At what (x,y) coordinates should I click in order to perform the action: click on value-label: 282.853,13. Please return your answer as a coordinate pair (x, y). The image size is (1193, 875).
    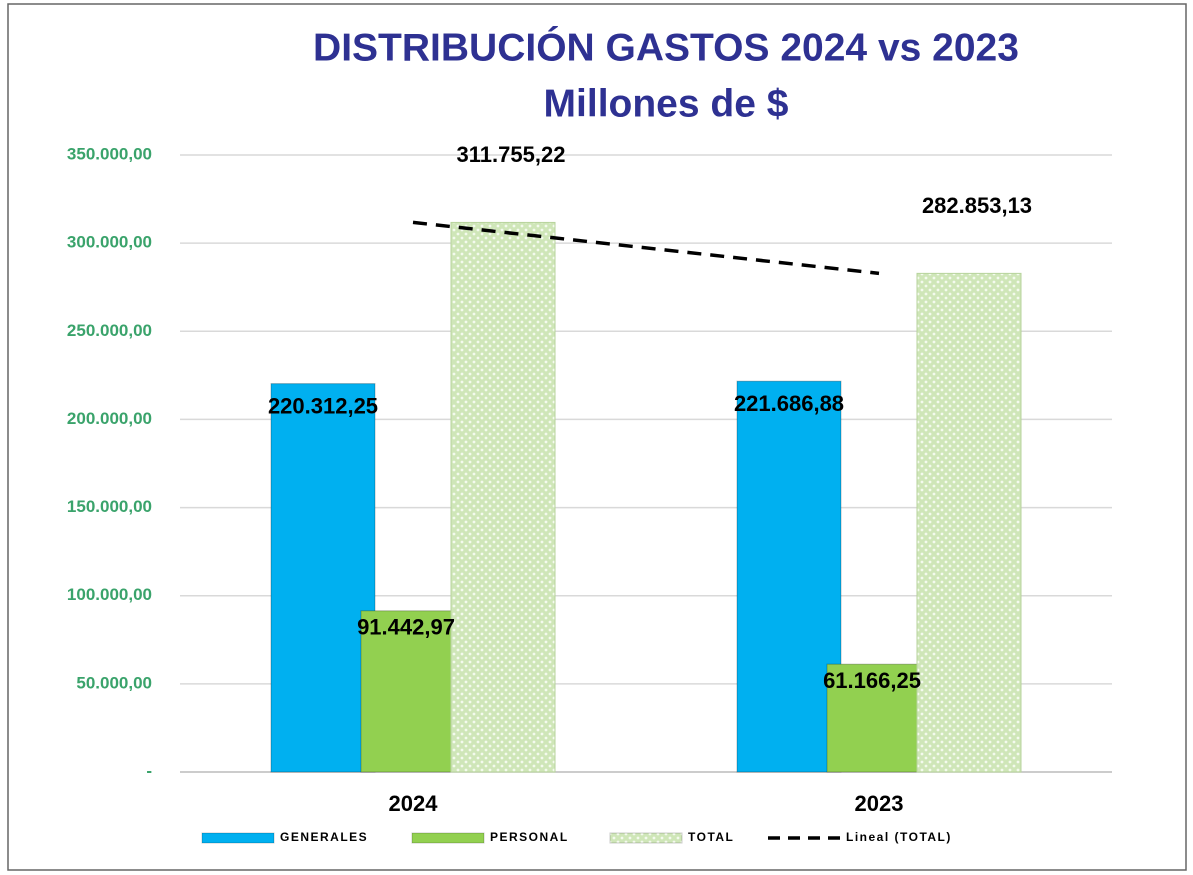
    Looking at the image, I should click on (977, 205).